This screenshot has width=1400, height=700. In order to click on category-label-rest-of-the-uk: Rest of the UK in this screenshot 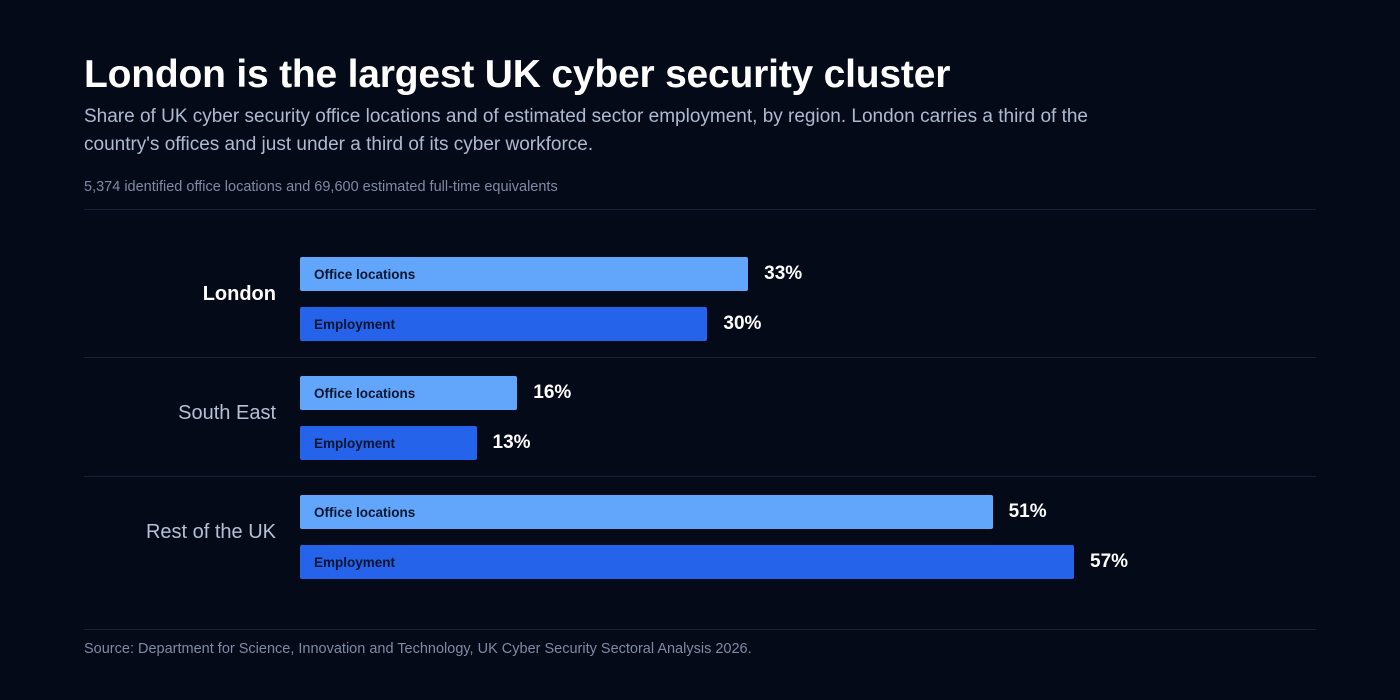, I will do `click(210, 532)`.